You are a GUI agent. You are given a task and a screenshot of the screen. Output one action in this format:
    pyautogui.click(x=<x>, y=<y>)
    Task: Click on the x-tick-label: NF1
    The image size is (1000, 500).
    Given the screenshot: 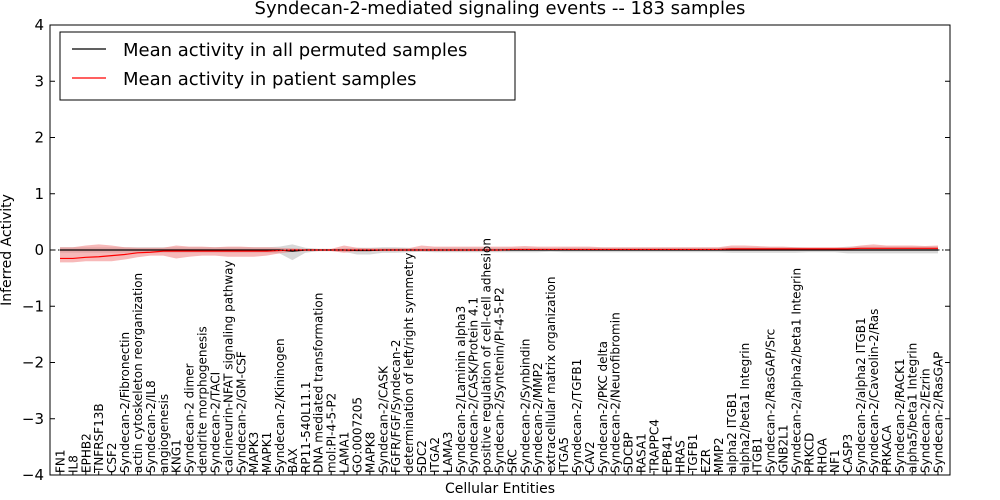 What is the action you would take?
    pyautogui.click(x=835, y=461)
    